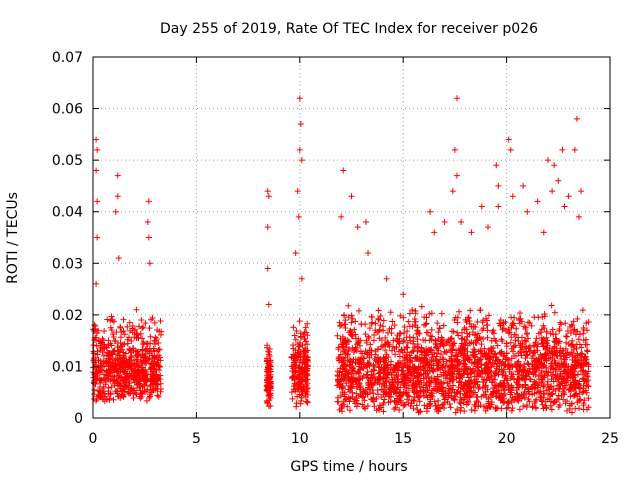 This screenshot has width=640, height=480. What do you see at coordinates (67, 110) in the screenshot?
I see `y-tick-label: 0.06` at bounding box center [67, 110].